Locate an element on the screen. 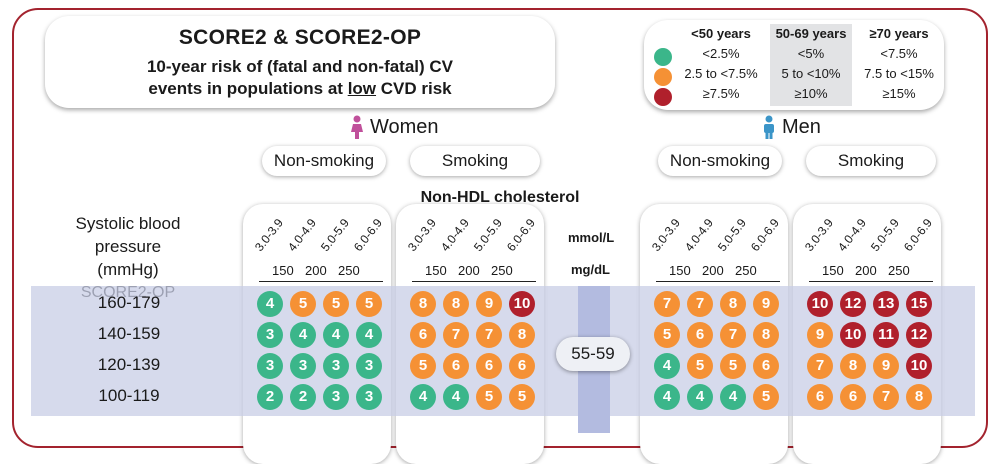 This screenshot has height=464, width=1000. unit-mmol: mmol/L is located at coordinates (591, 237).